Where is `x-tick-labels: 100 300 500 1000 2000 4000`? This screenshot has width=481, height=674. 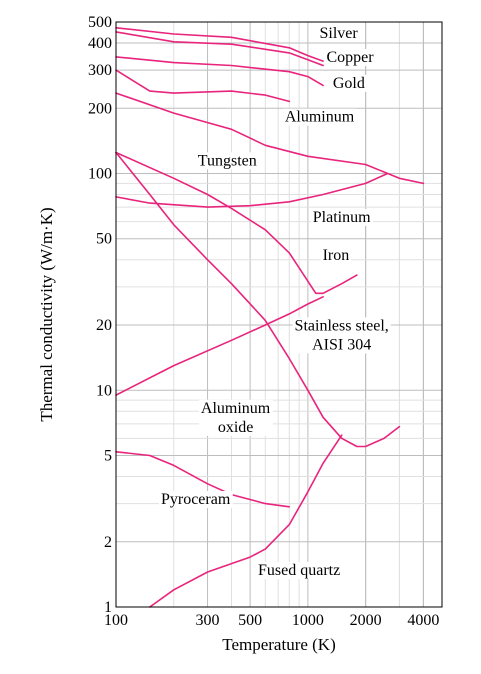
x-tick-labels: 100 300 500 1000 2000 4000 is located at coordinates (271, 620).